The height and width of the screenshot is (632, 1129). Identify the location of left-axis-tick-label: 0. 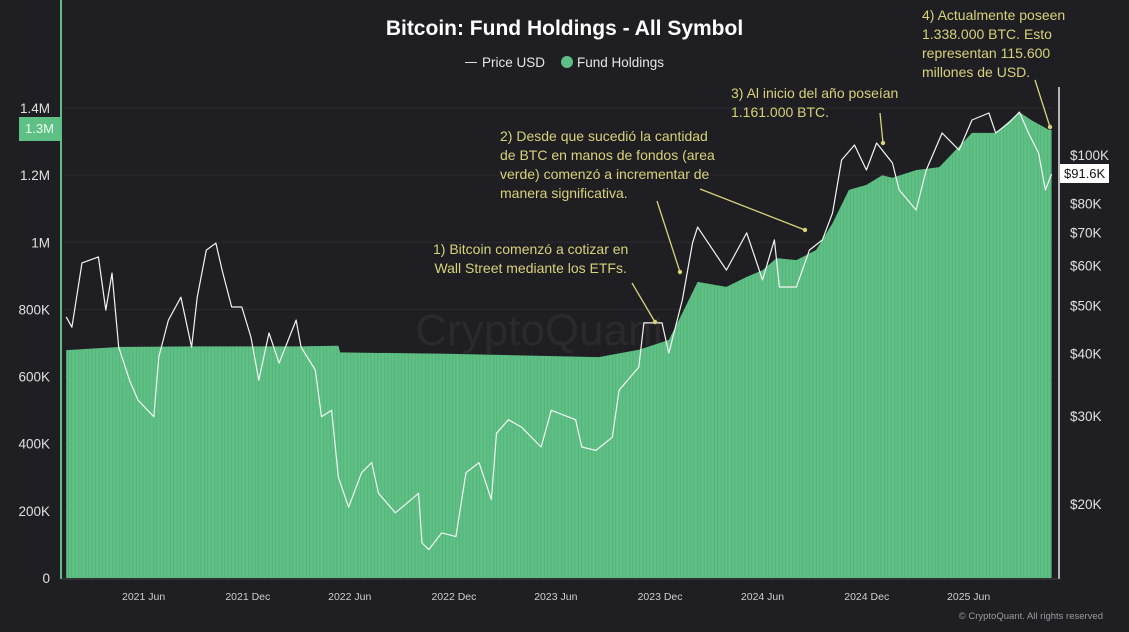
(46, 578).